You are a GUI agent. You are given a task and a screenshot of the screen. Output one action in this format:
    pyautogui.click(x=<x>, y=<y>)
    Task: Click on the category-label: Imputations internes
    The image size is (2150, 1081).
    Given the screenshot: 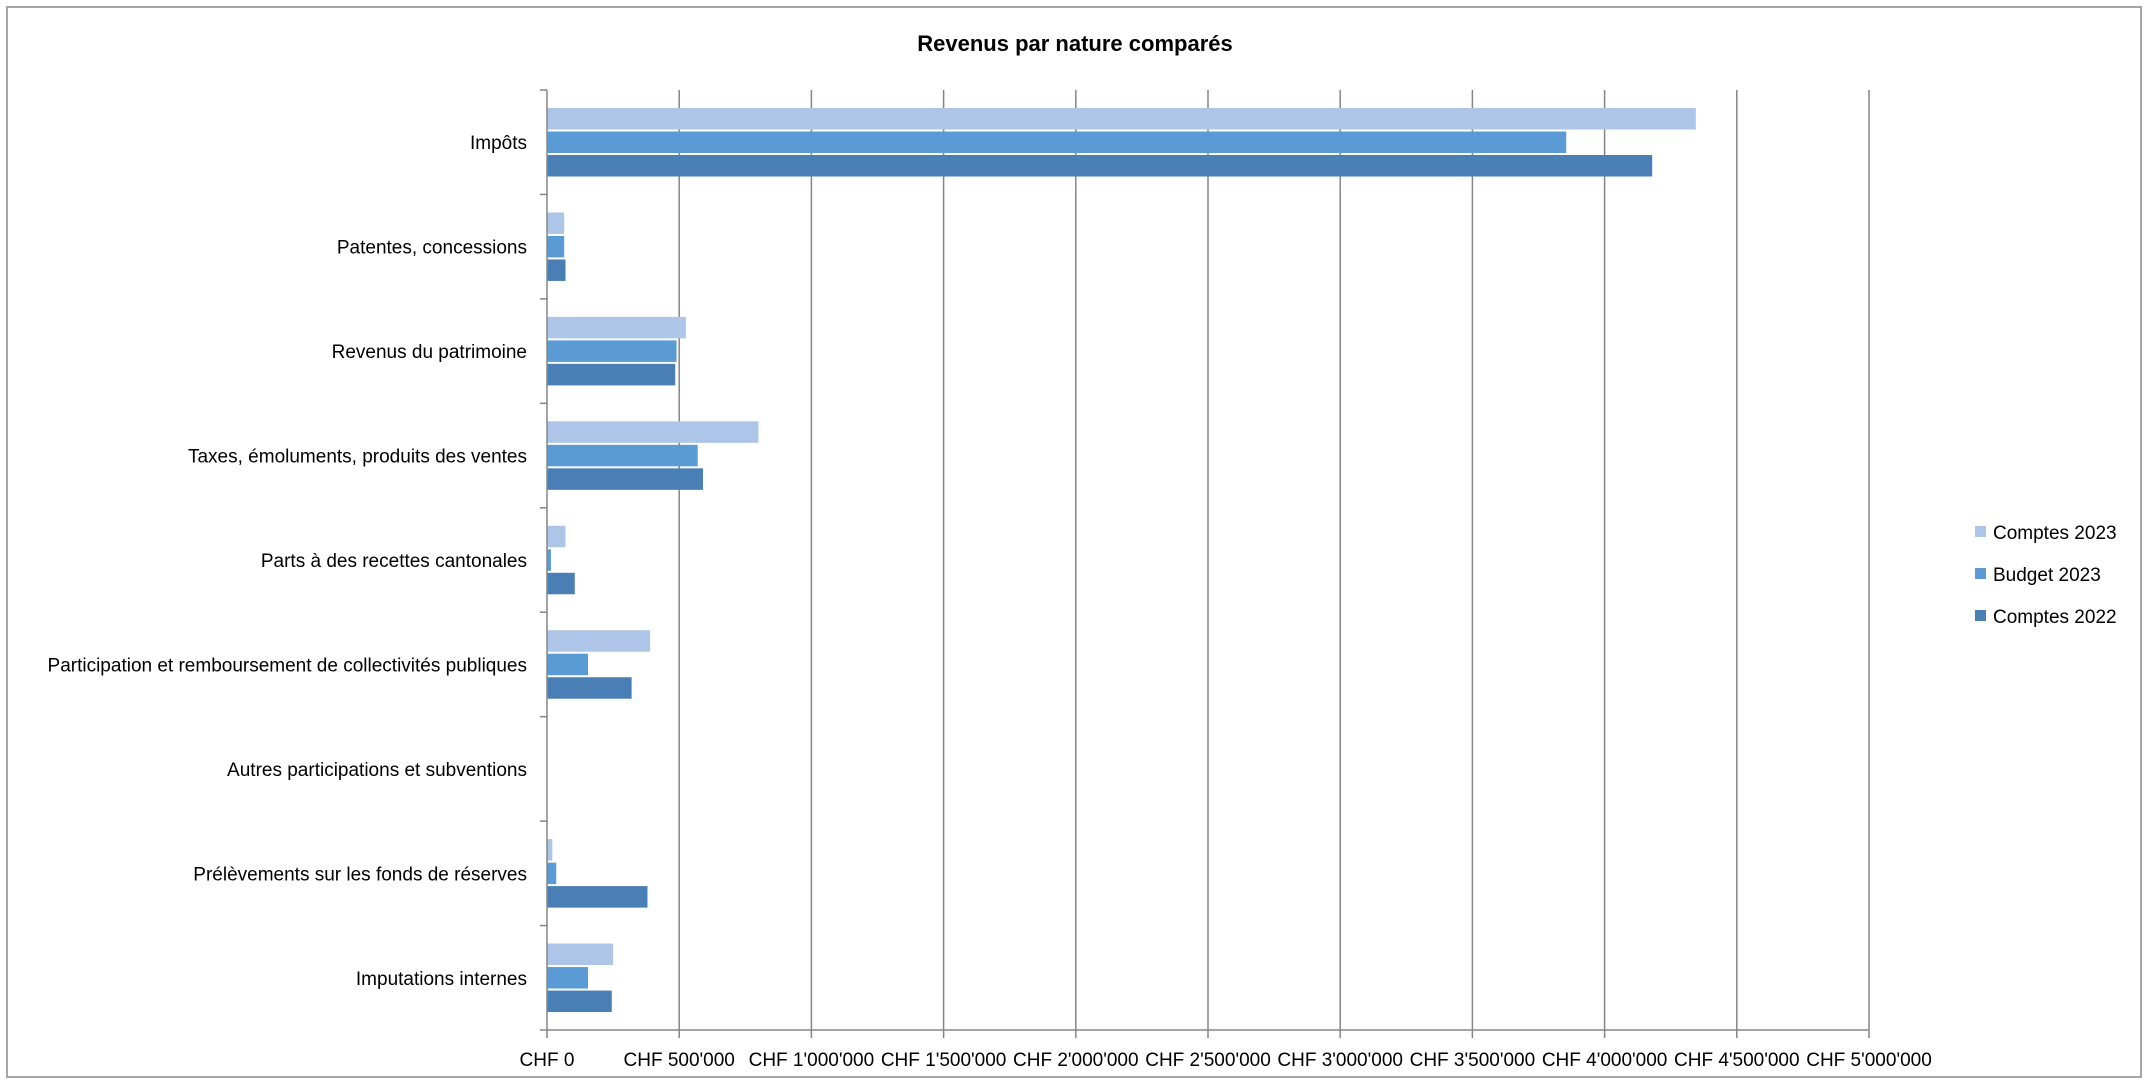 What is the action you would take?
    pyautogui.click(x=441, y=979)
    